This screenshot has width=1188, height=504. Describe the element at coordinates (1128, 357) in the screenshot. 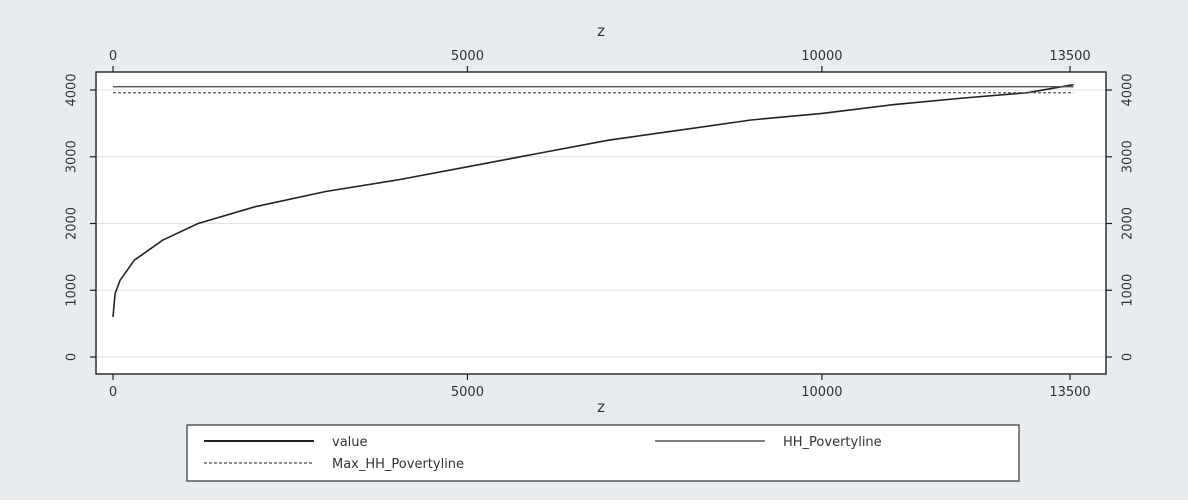

I see `y-tick-label-right: 0` at that location.